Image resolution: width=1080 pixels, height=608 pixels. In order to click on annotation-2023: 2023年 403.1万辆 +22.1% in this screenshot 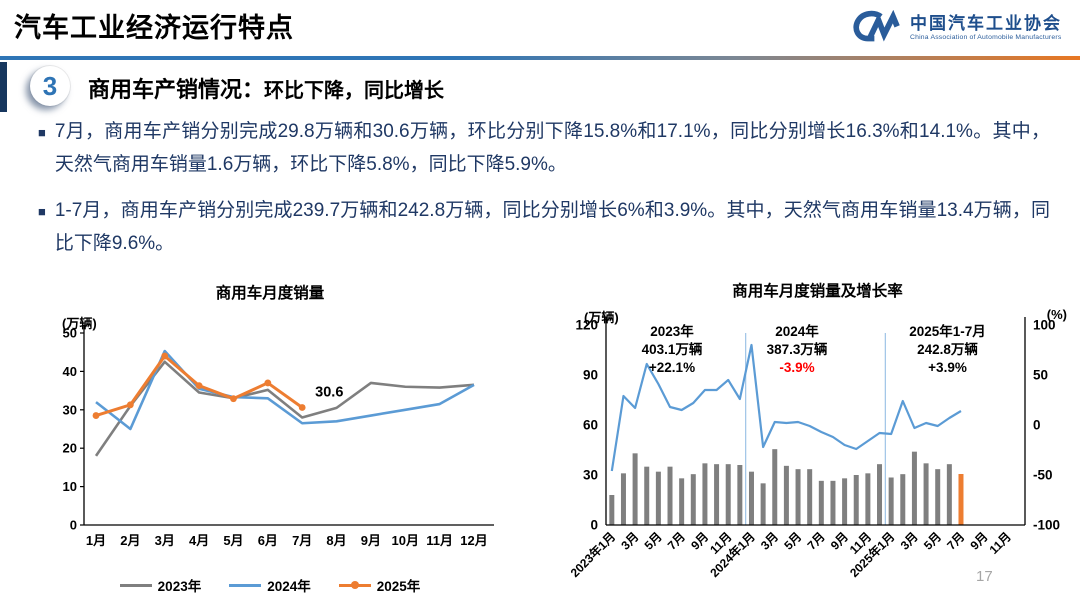, I will do `click(672, 349)`.